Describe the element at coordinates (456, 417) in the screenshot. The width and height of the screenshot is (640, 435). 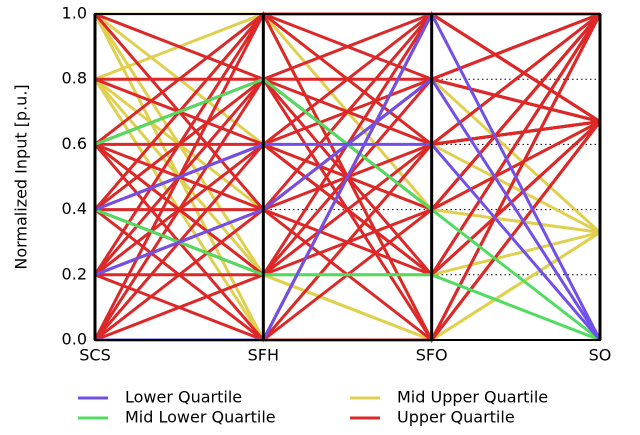
I see `legend-label: Upper Quartile` at that location.